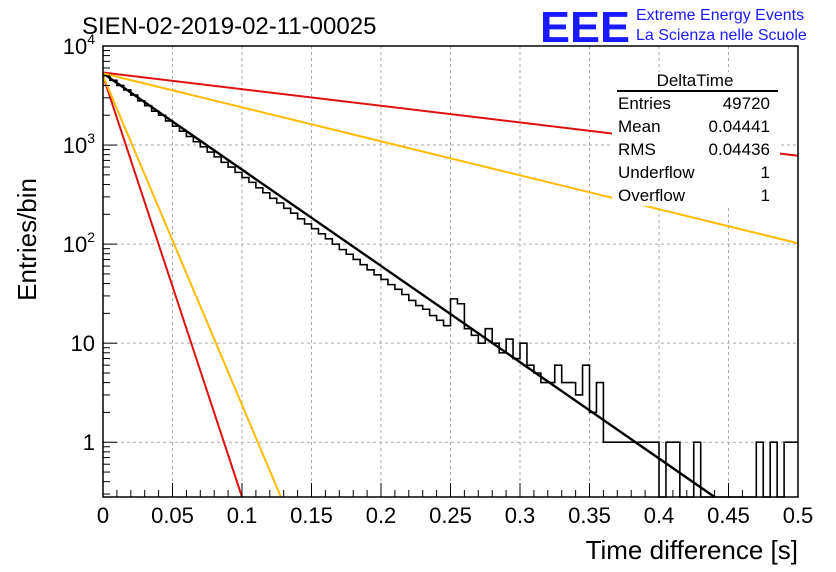  I want to click on y-tick-label: 10, so click(83, 343).